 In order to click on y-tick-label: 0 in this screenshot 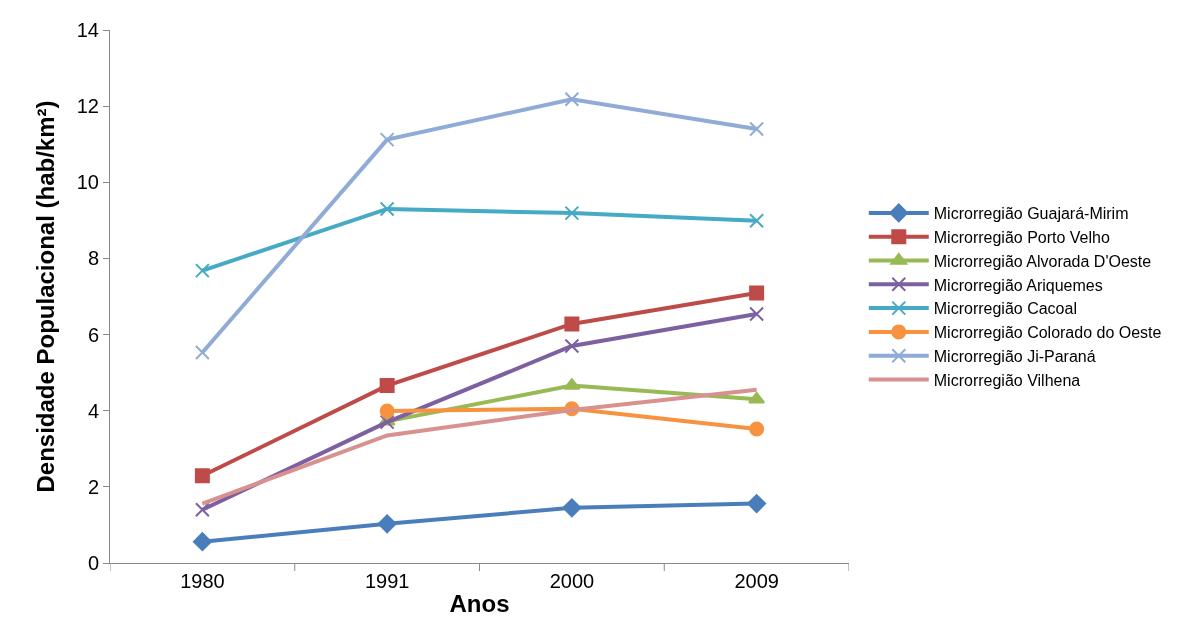, I will do `click(93, 563)`.